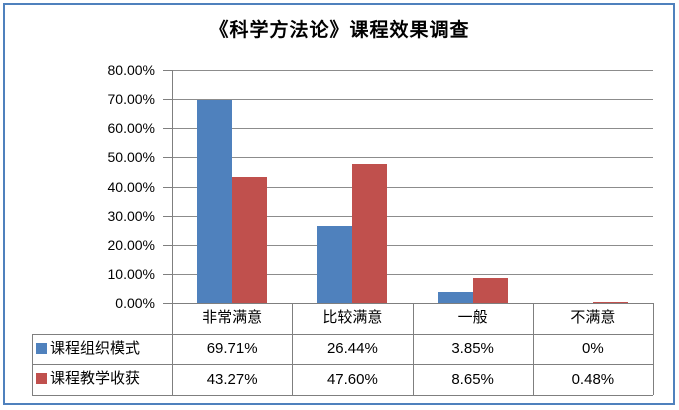  Describe the element at coordinates (339, 30) in the screenshot. I see `chart-title: 《科学方法论》课程效果调查` at that location.